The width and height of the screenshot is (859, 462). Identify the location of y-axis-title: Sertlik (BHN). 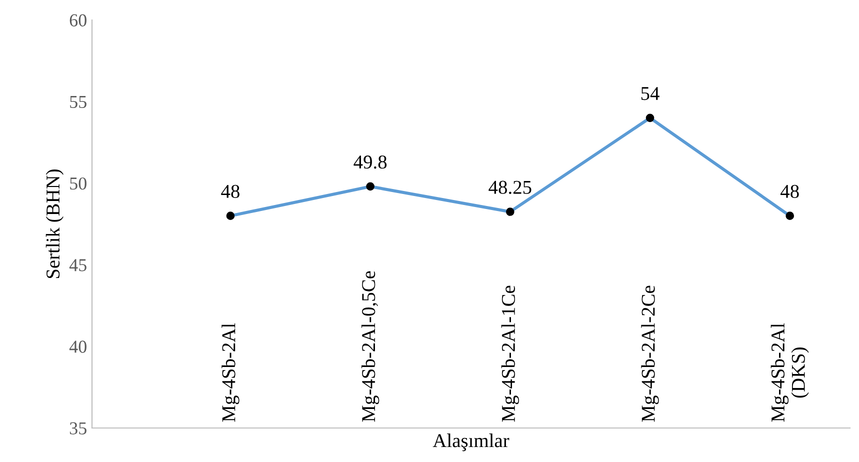
(55, 223).